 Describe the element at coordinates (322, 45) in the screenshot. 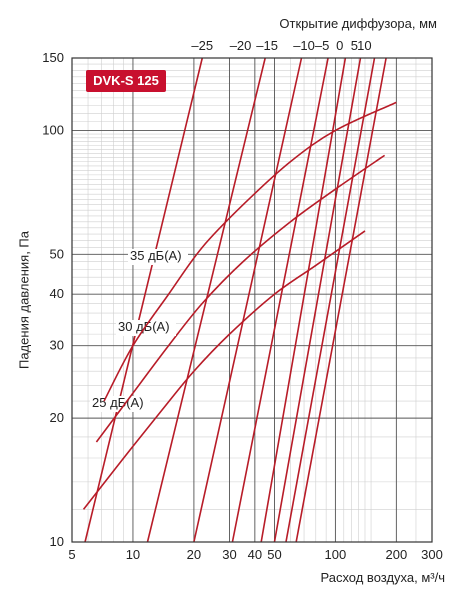

I see `top-tick-label: –5` at that location.